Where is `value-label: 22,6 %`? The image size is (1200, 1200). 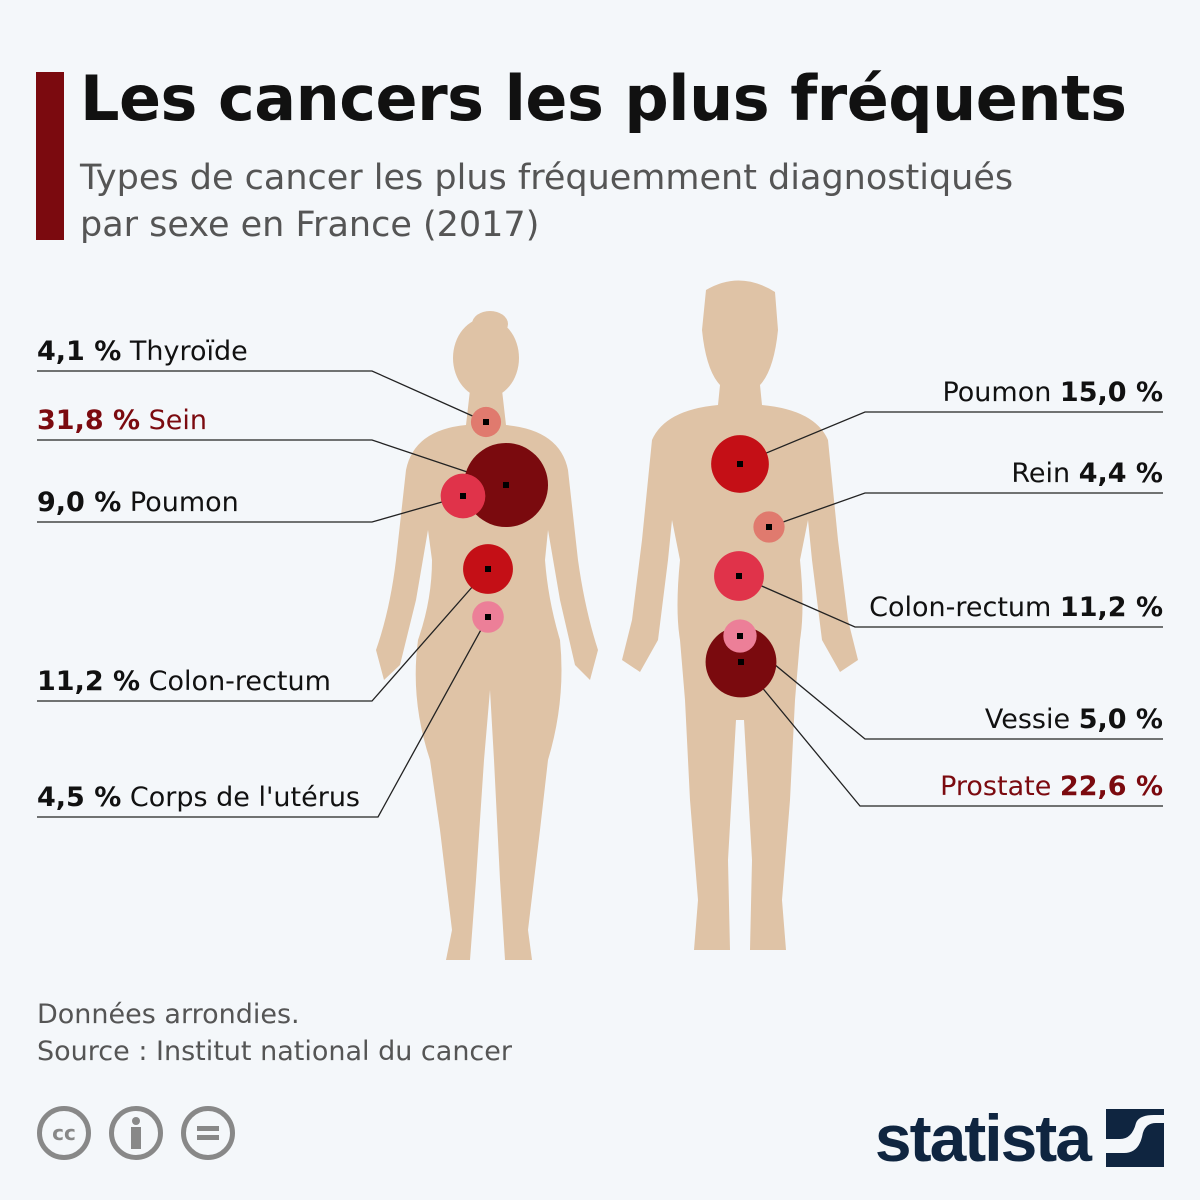
value-label: 22,6 % is located at coordinates (1111, 786).